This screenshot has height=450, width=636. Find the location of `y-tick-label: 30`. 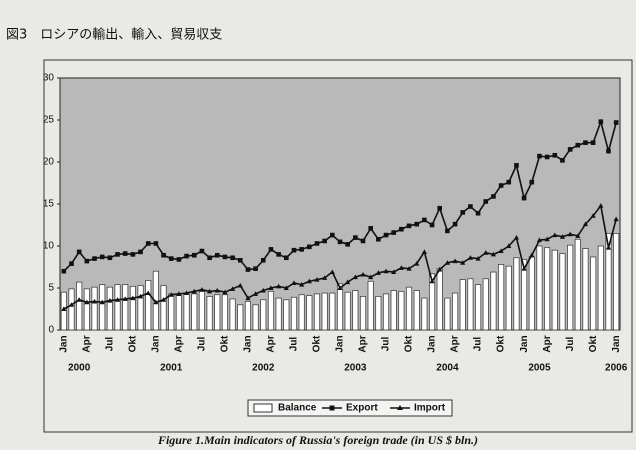

y-tick-label: 30 is located at coordinates (49, 78).